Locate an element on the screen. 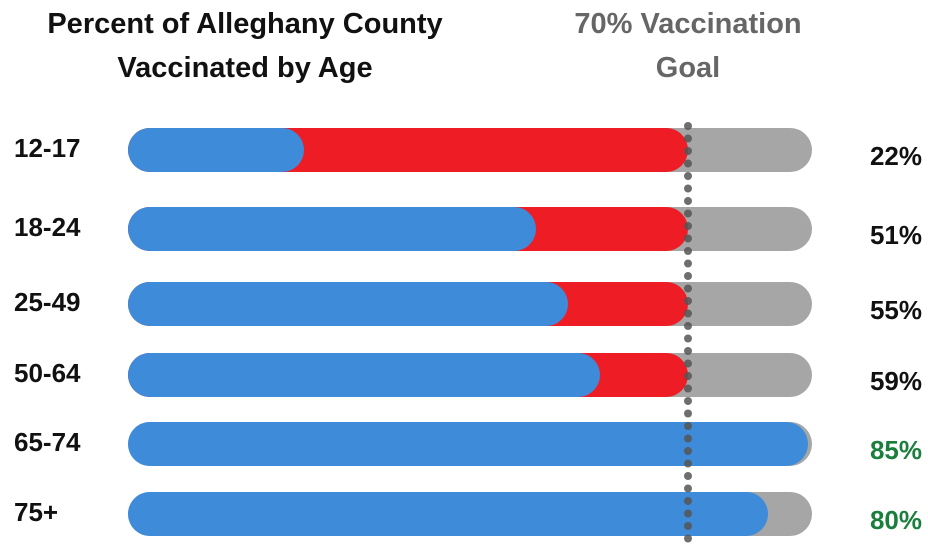 This screenshot has width=928, height=552. goal-label: 70% Vaccination Goal is located at coordinates (688, 46).